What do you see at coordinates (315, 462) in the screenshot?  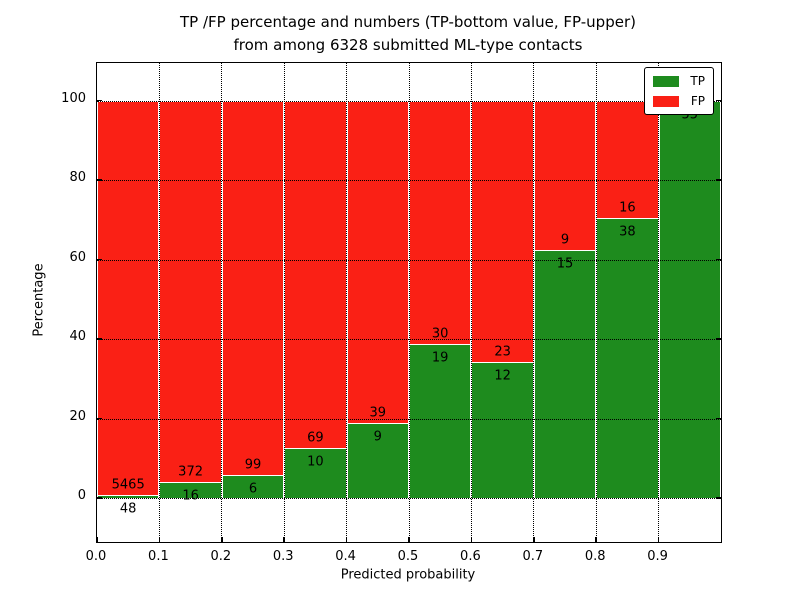 I see `tp-count-label: 10` at bounding box center [315, 462].